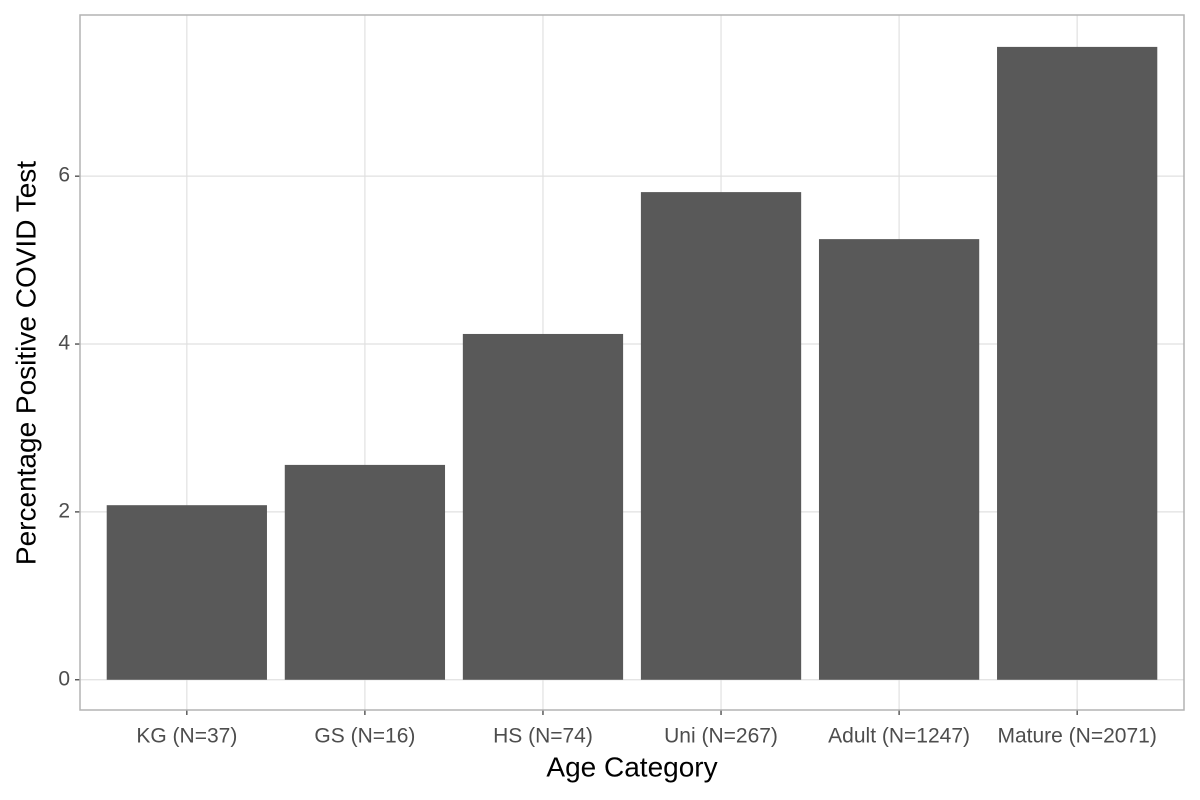 This screenshot has height=800, width=1200. What do you see at coordinates (631, 766) in the screenshot?
I see `x-axis-title: Age Category` at bounding box center [631, 766].